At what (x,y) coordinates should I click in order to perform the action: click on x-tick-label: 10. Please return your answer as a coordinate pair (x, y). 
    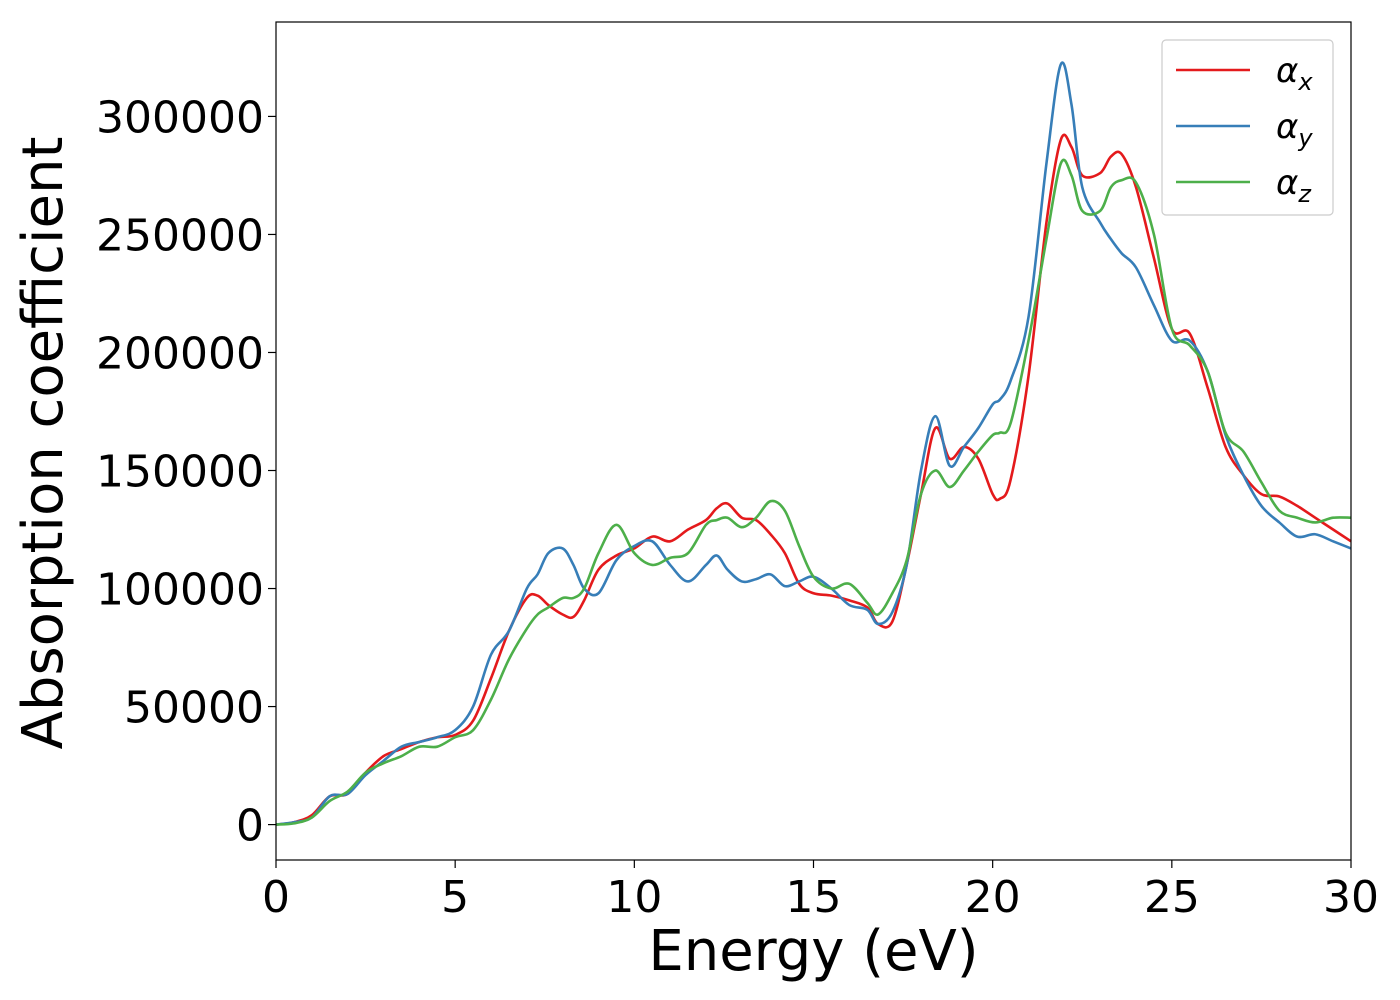
    Looking at the image, I should click on (634, 897).